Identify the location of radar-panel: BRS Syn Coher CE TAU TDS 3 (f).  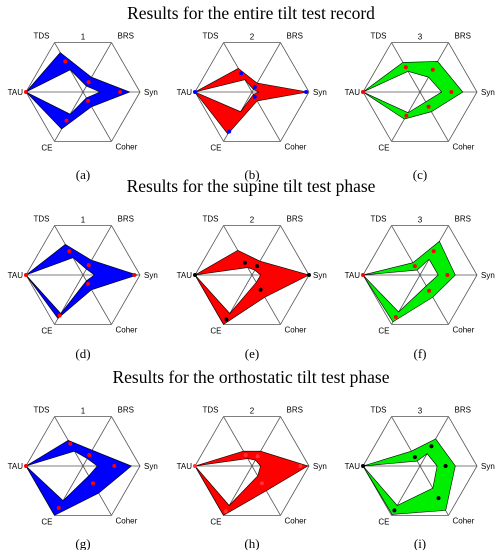
(420, 288).